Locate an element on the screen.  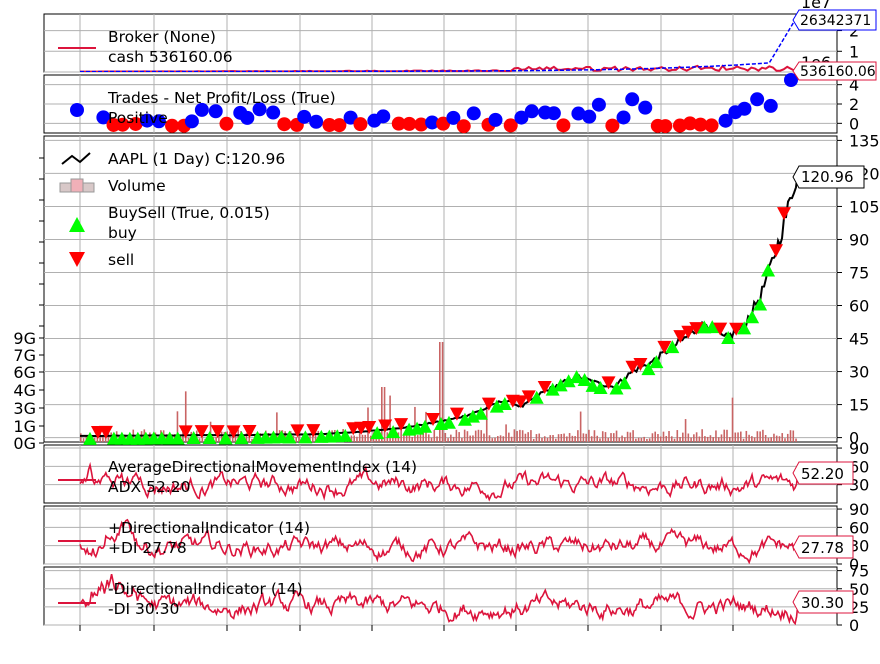
plusdi-line-group is located at coordinates (439, 541).